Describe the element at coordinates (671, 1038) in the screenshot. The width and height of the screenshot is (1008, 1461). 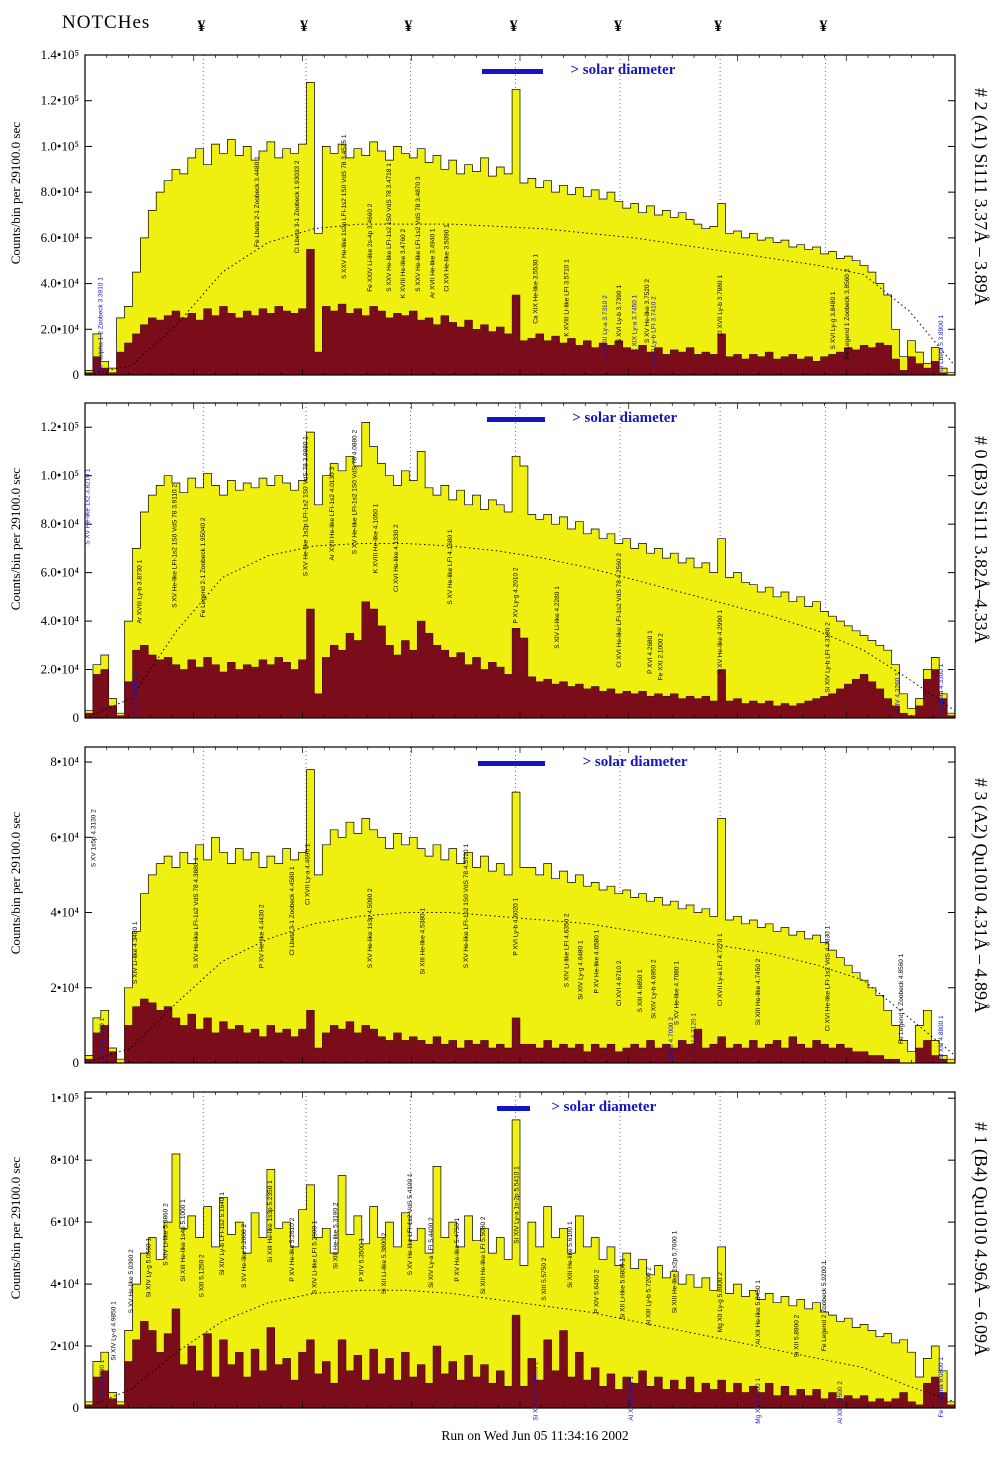
I see `line-annotation: Si XII 4.7000 2` at that location.